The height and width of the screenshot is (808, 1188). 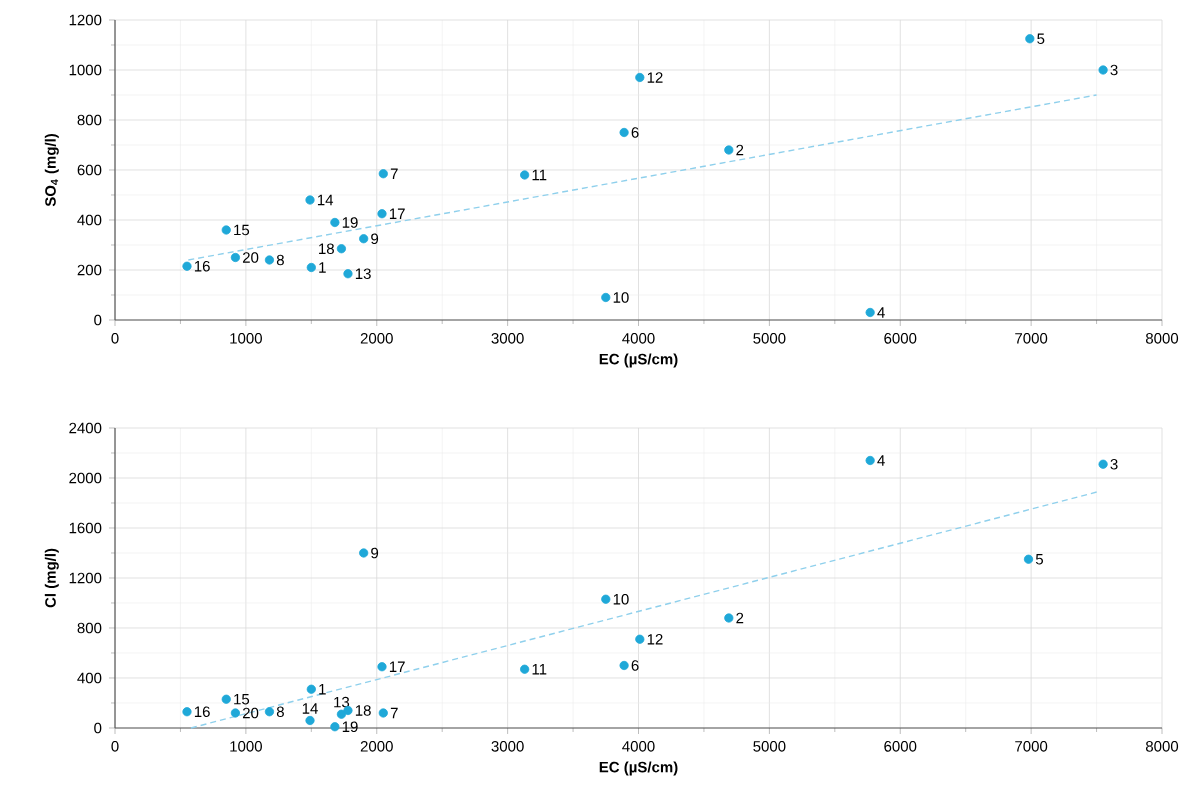 I want to click on x-tick-label: 1000, so click(x=246, y=338).